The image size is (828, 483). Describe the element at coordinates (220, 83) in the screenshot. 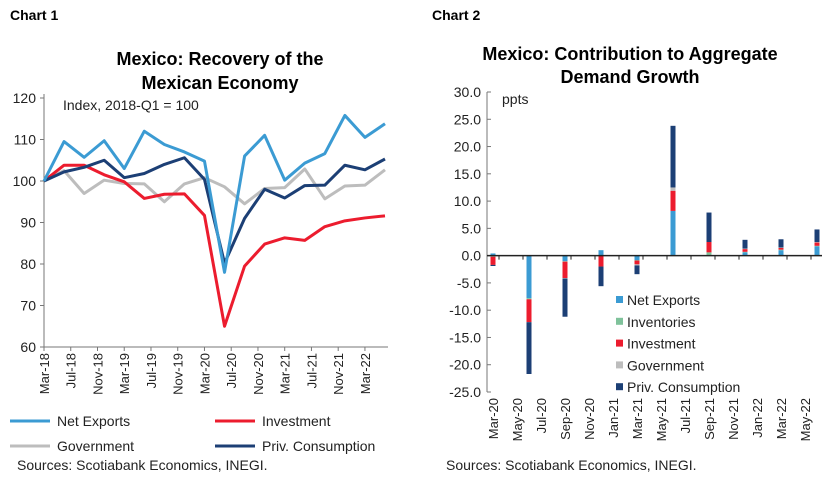

I see `chart1-title-line: Mexican Economy` at that location.